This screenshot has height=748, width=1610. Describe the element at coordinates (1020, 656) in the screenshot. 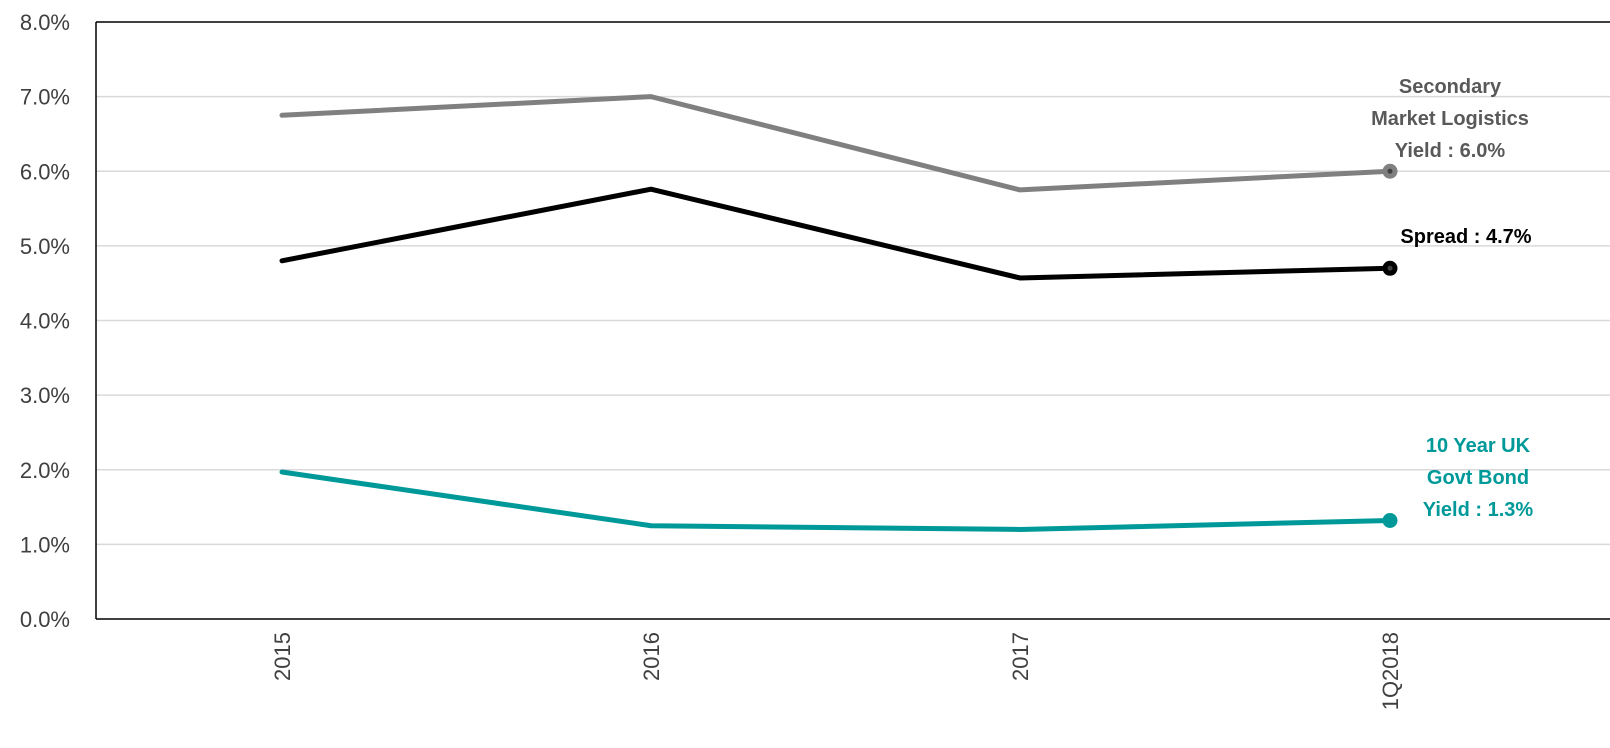

I see `x-tick-label: 2017` at that location.